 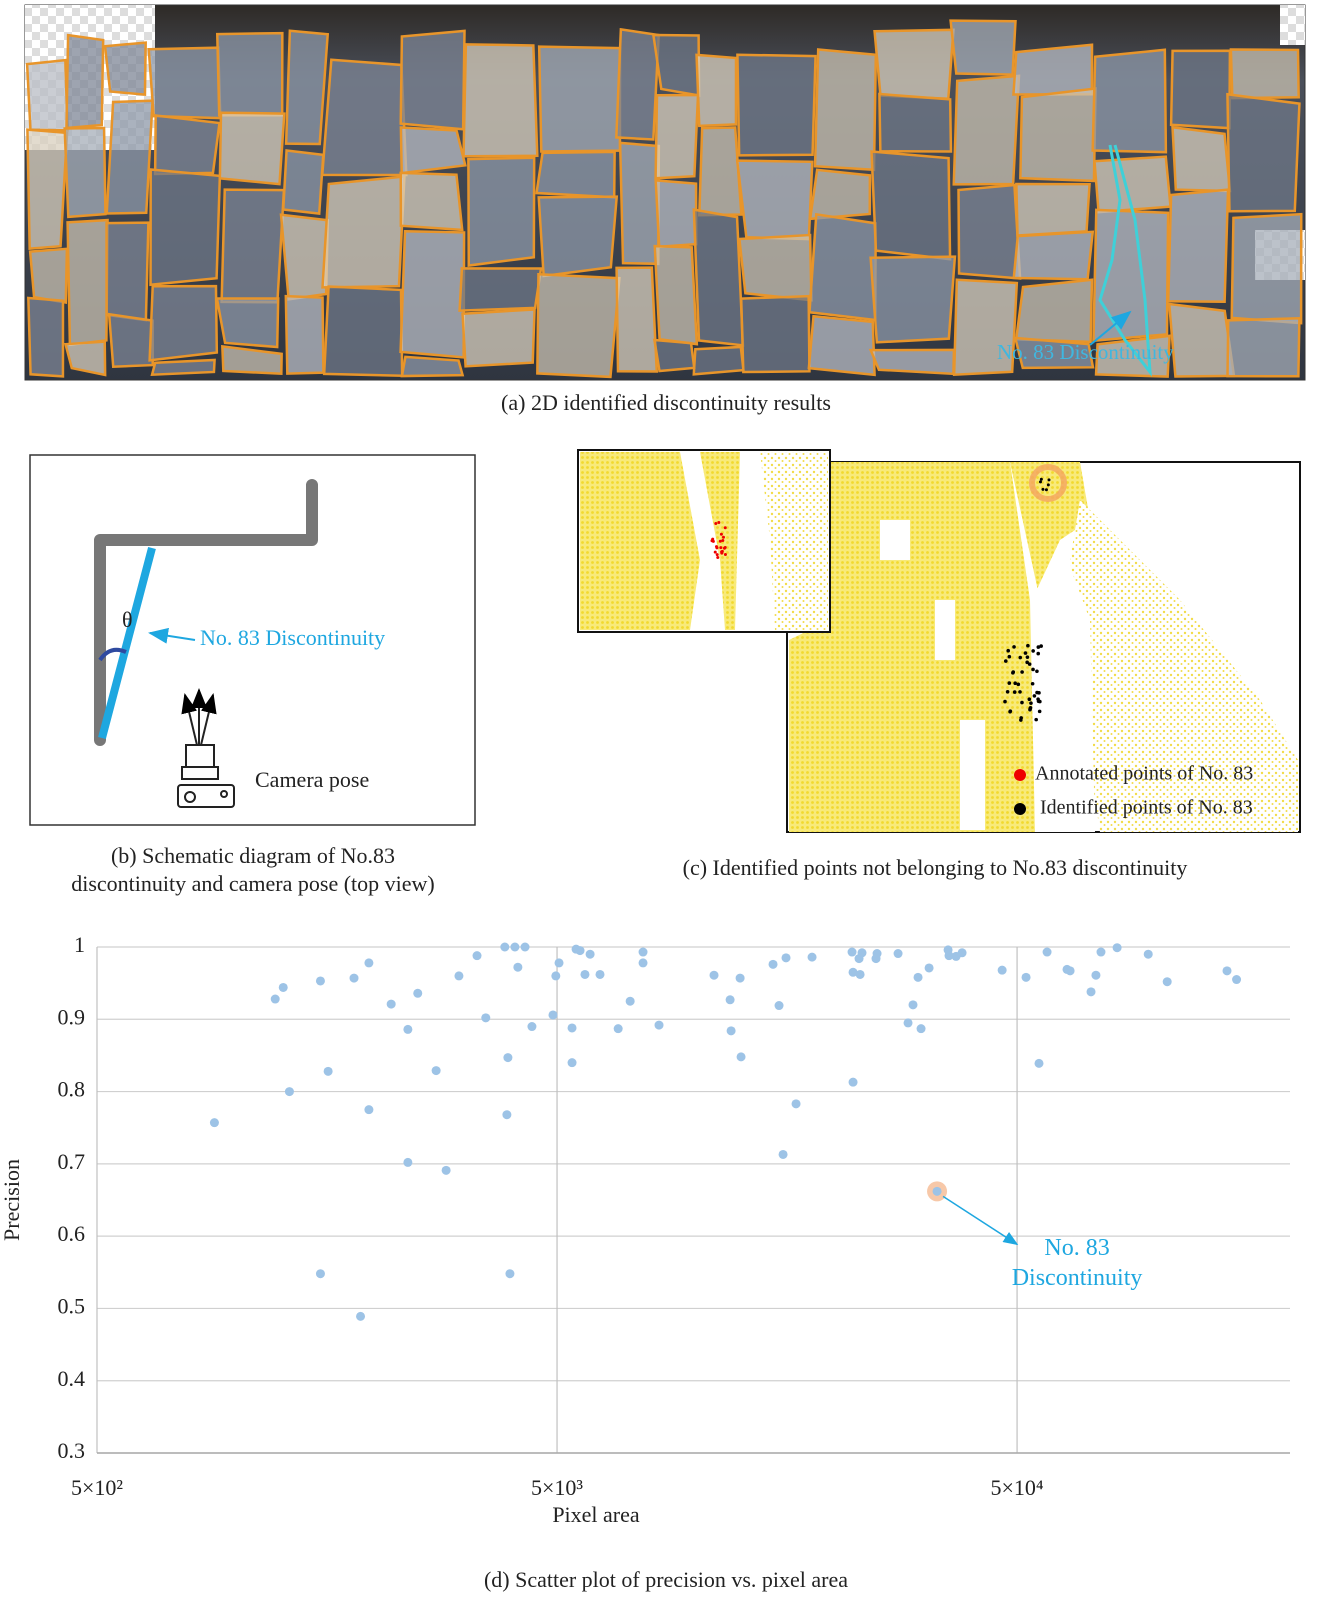 I want to click on camera-icon, so click(x=206, y=748).